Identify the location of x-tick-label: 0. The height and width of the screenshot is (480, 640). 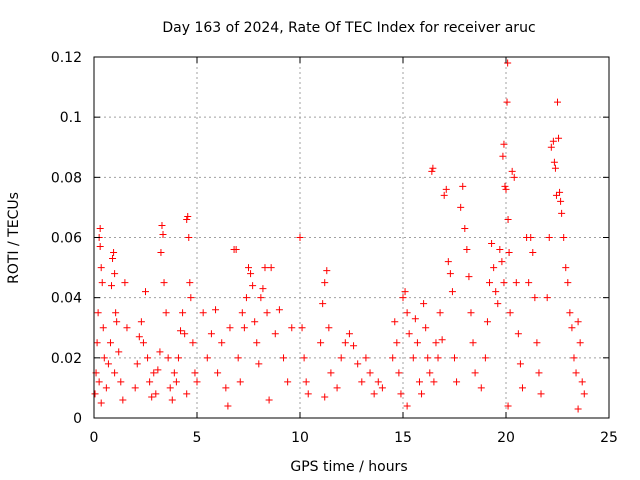
(94, 438).